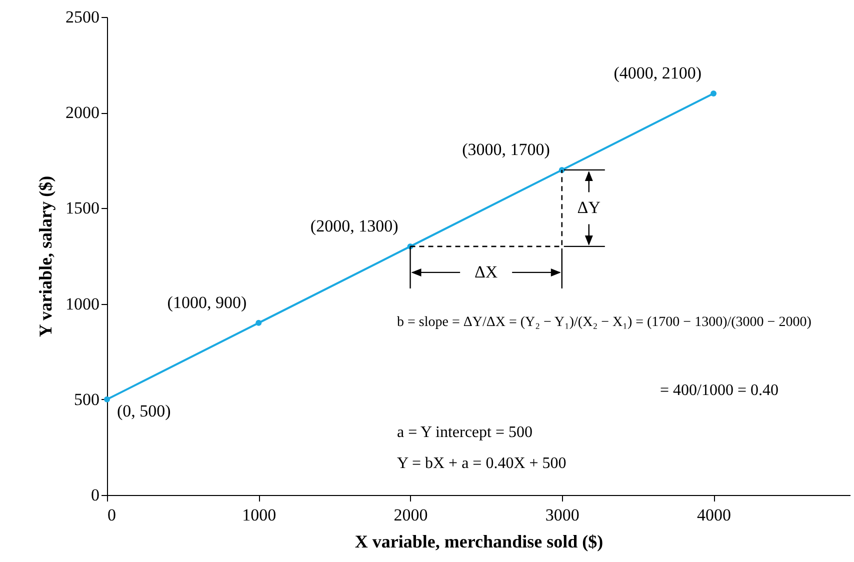 The width and height of the screenshot is (854, 562). I want to click on annotation: ΔX, so click(486, 272).